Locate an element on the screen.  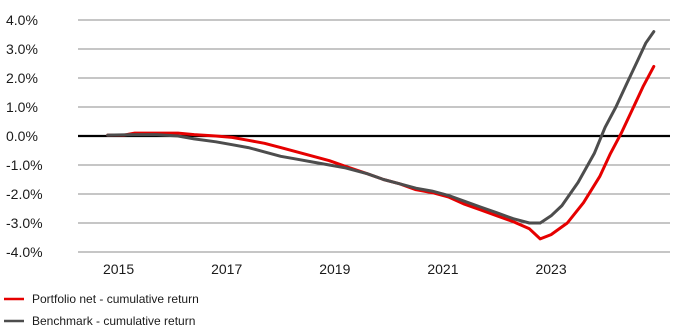
legend-label: Benchmark - cumulative return is located at coordinates (113, 321).